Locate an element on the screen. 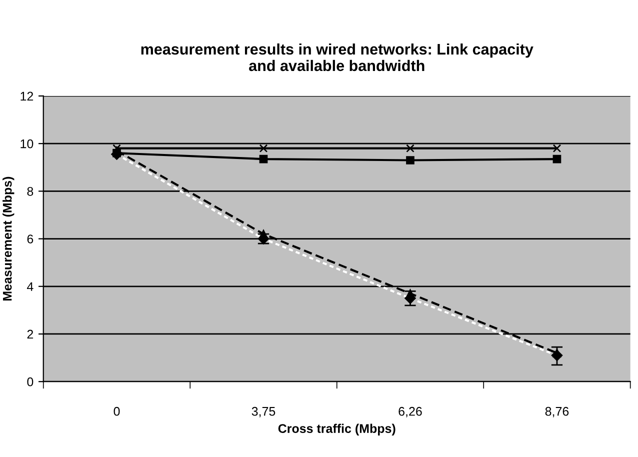  y-axis-title: Measurement (Mbps) is located at coordinates (8, 238).